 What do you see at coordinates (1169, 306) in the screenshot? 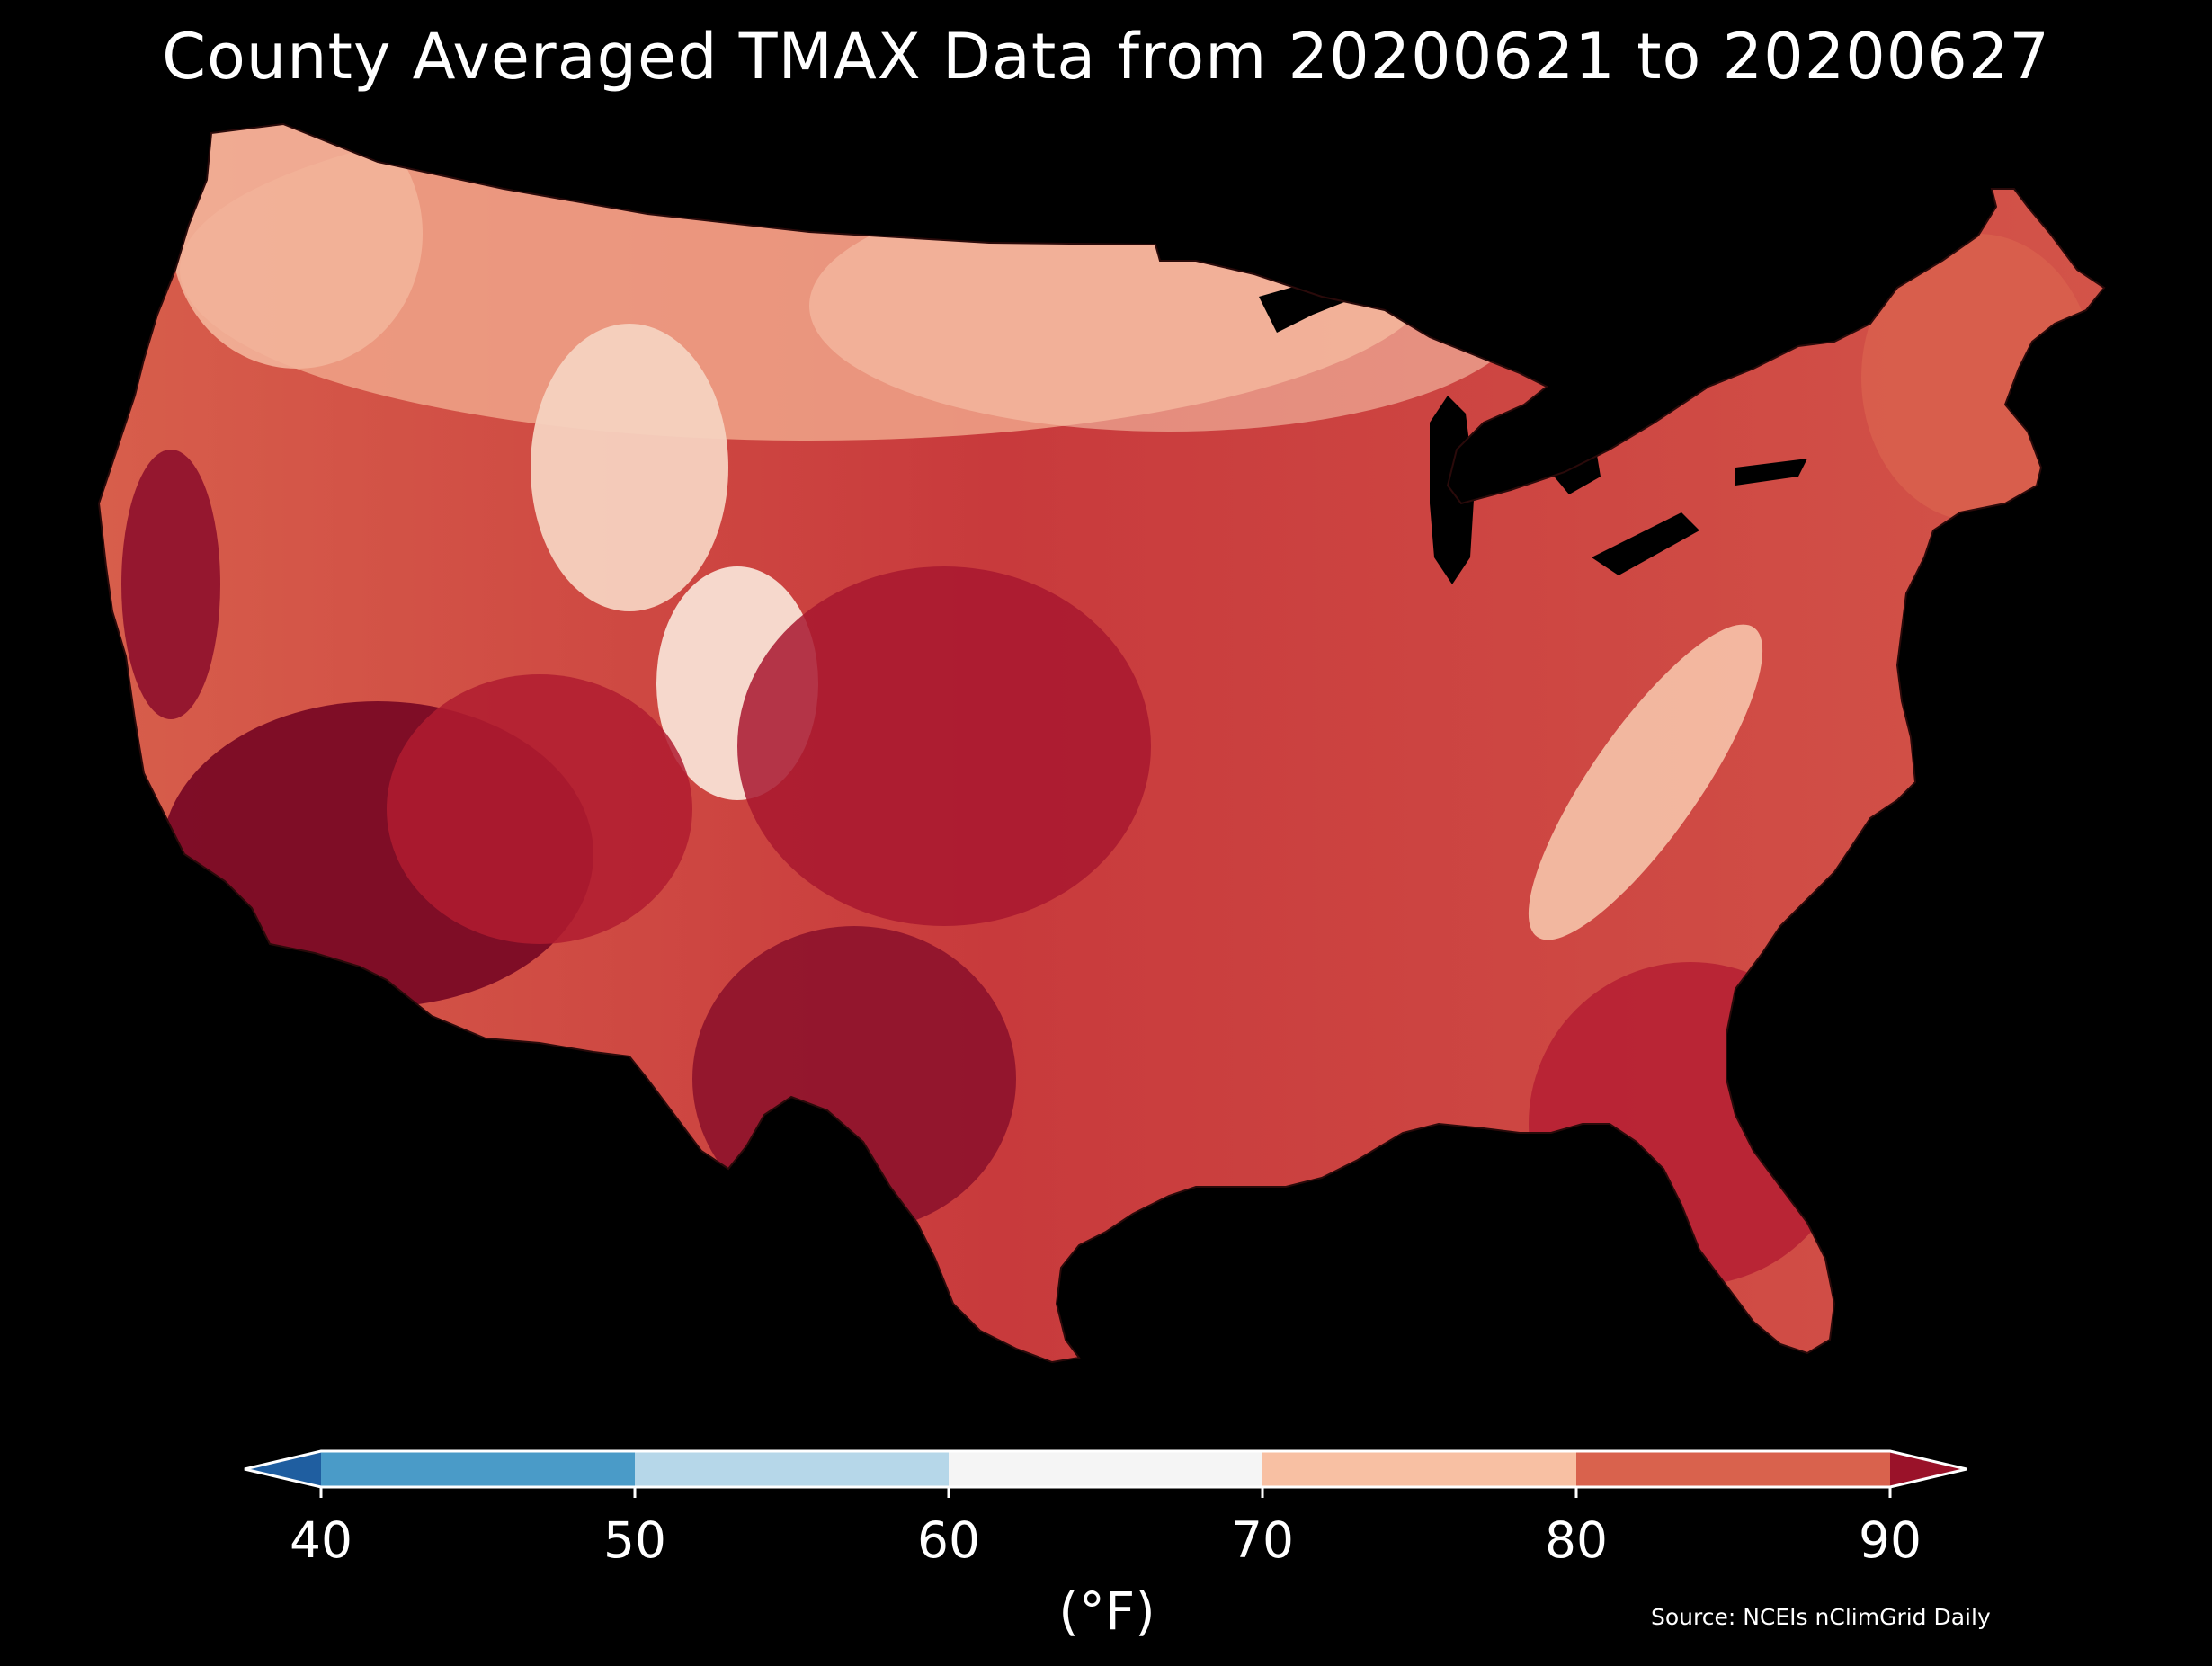
I see `upper-midwest-zone` at bounding box center [1169, 306].